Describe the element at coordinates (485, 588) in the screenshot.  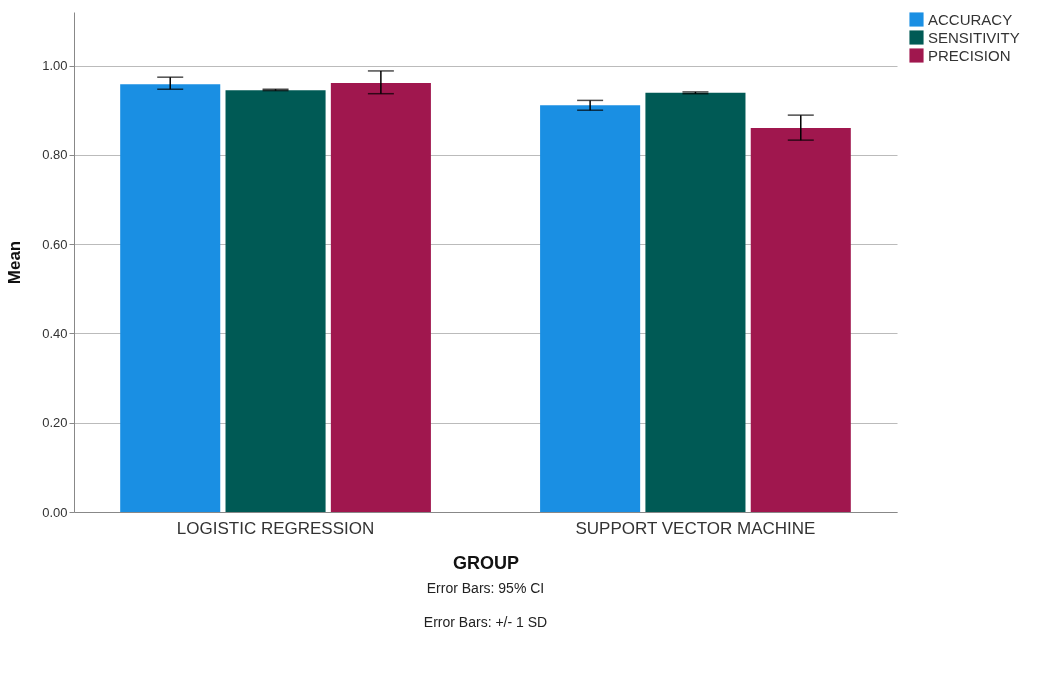
I see `text: Error Bars: 95% CI` at that location.